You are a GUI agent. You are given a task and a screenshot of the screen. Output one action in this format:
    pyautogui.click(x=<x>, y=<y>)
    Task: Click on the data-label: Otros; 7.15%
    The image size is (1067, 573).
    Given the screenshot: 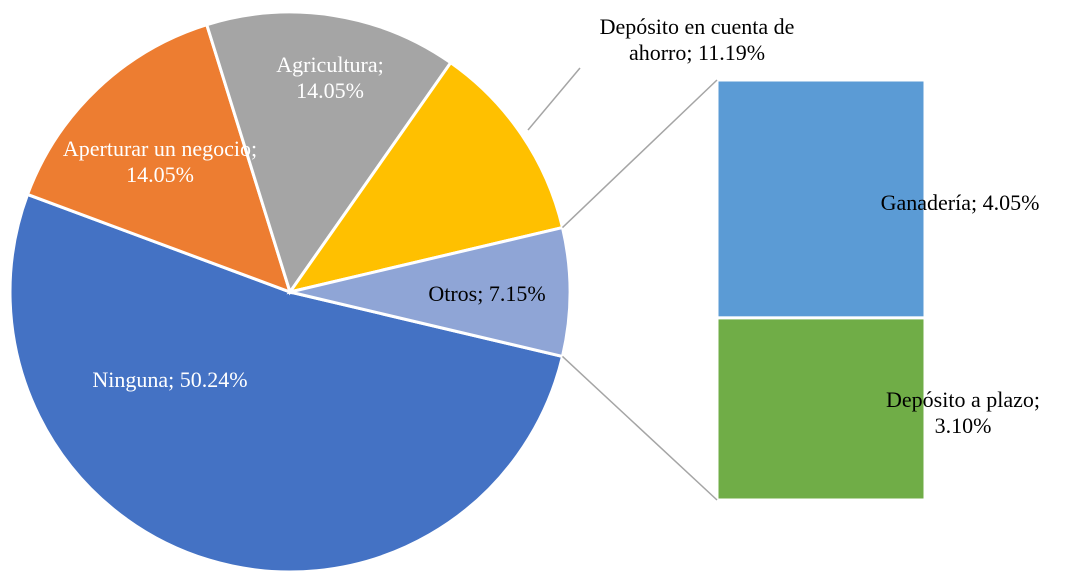 What is the action you would take?
    pyautogui.click(x=487, y=294)
    